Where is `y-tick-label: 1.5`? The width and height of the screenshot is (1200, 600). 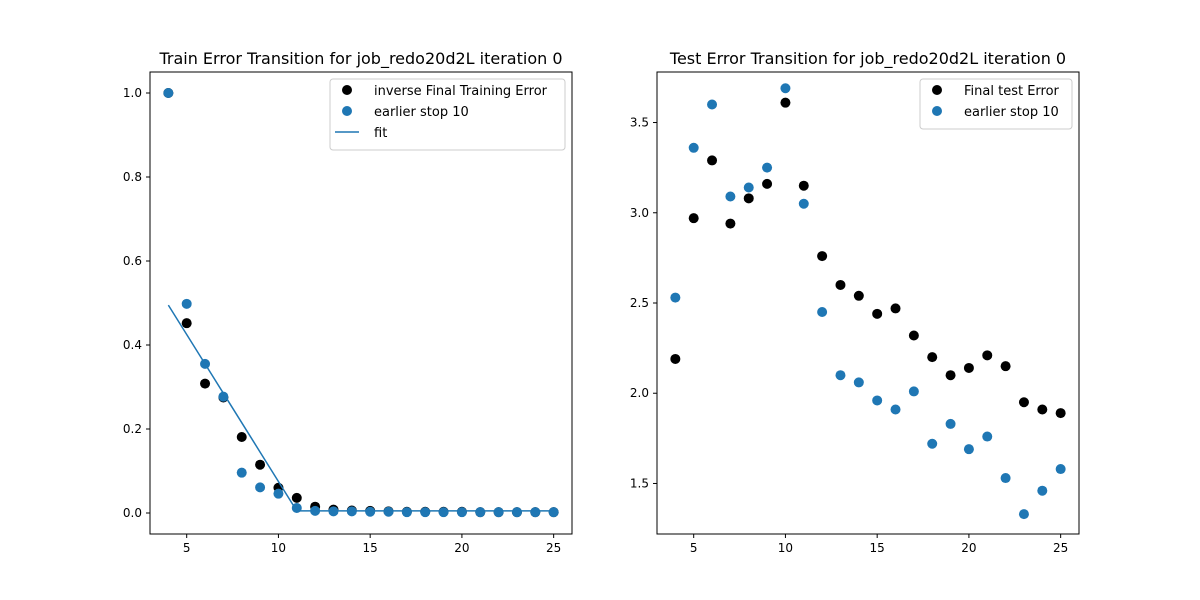
y-tick-label: 1.5 is located at coordinates (639, 483).